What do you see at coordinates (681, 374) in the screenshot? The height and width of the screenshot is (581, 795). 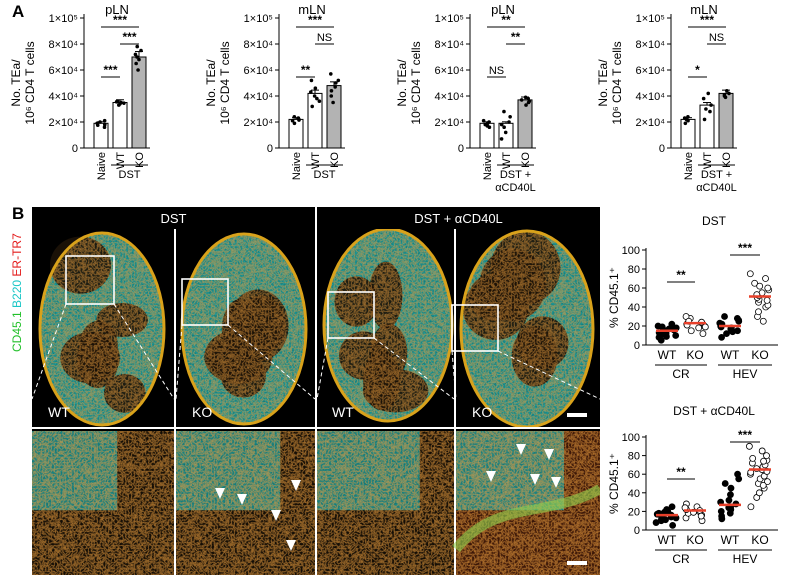 I see `group-label: CR` at bounding box center [681, 374].